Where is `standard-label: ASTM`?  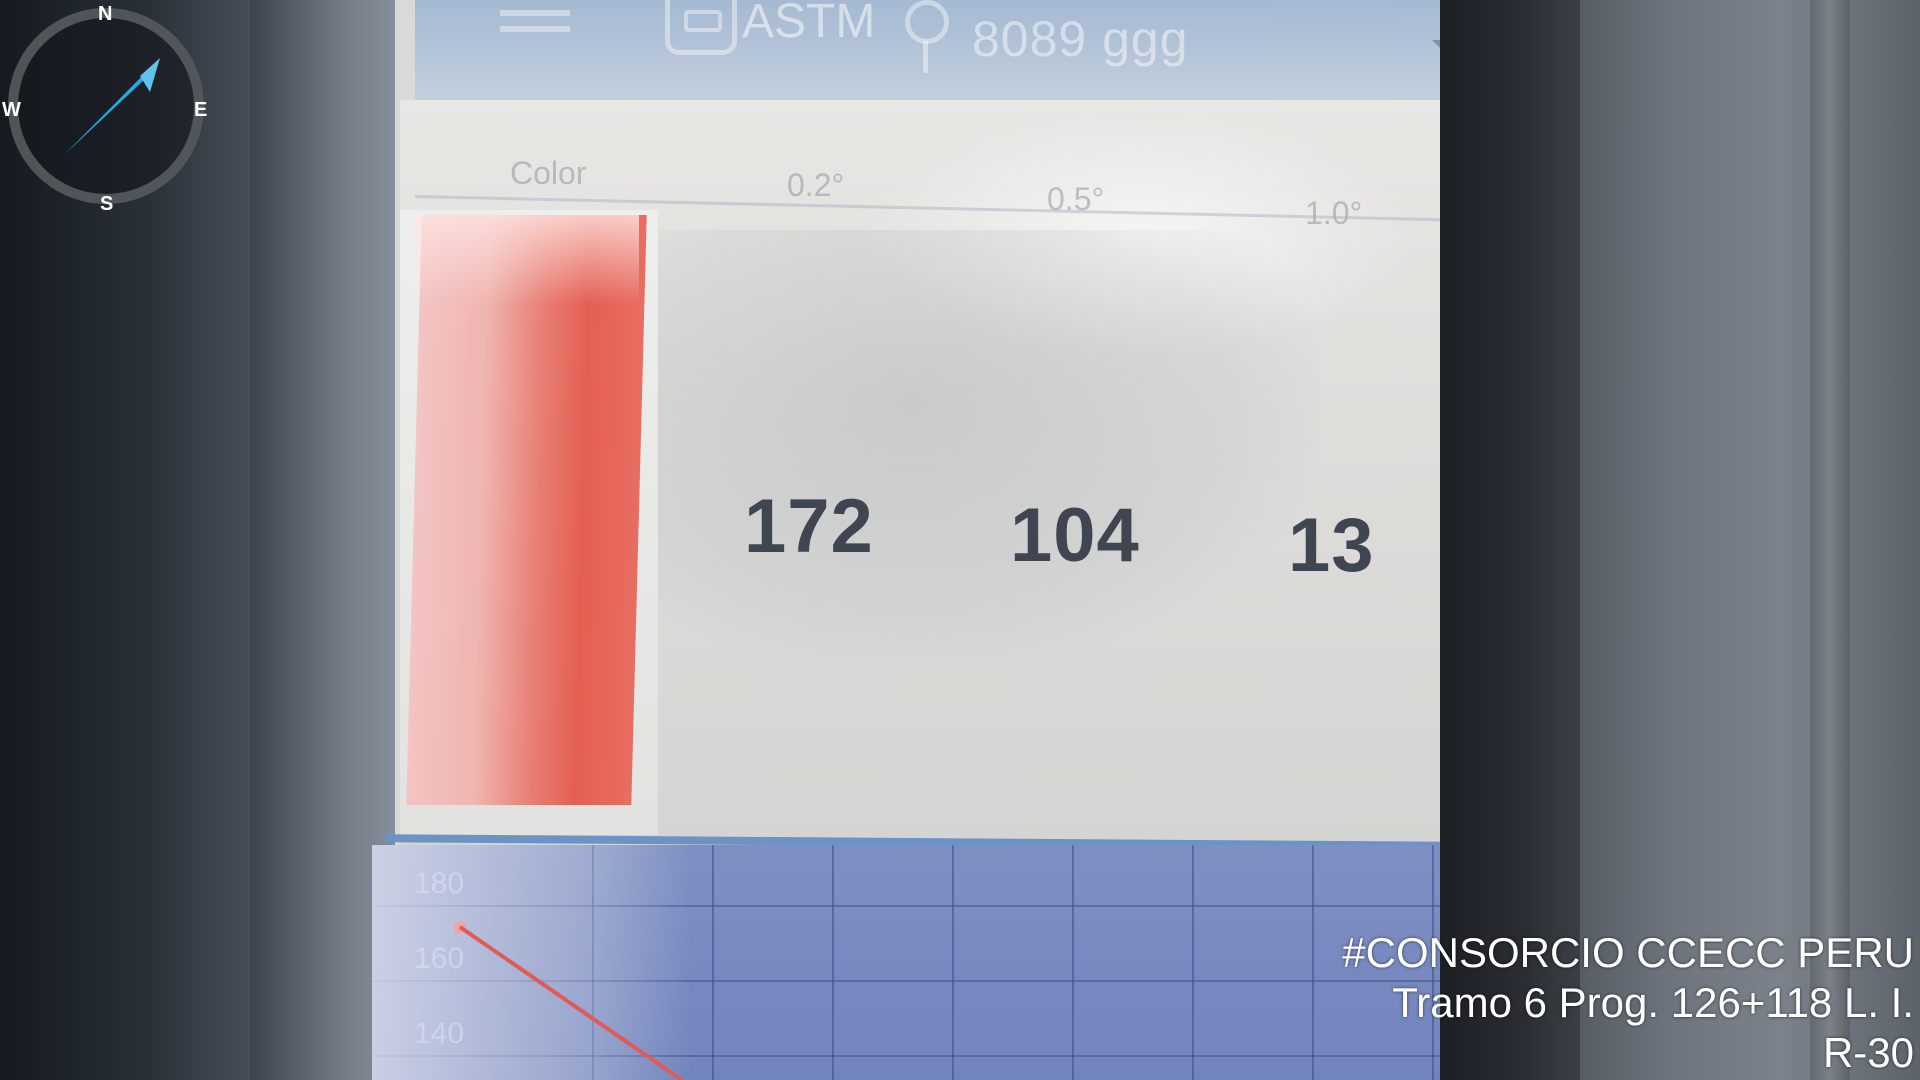 standard-label: ASTM is located at coordinates (809, 24).